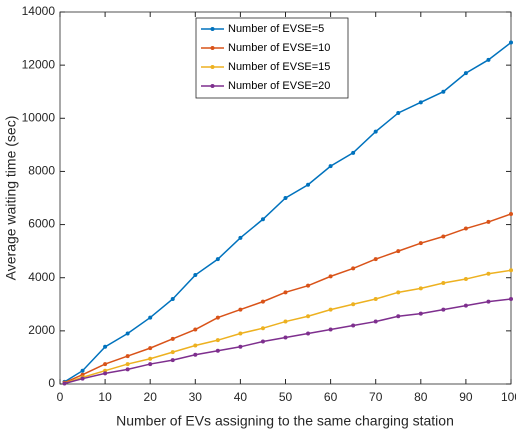 This screenshot has height=433, width=516. Describe the element at coordinates (105, 397) in the screenshot. I see `x-tick-label: 10` at that location.